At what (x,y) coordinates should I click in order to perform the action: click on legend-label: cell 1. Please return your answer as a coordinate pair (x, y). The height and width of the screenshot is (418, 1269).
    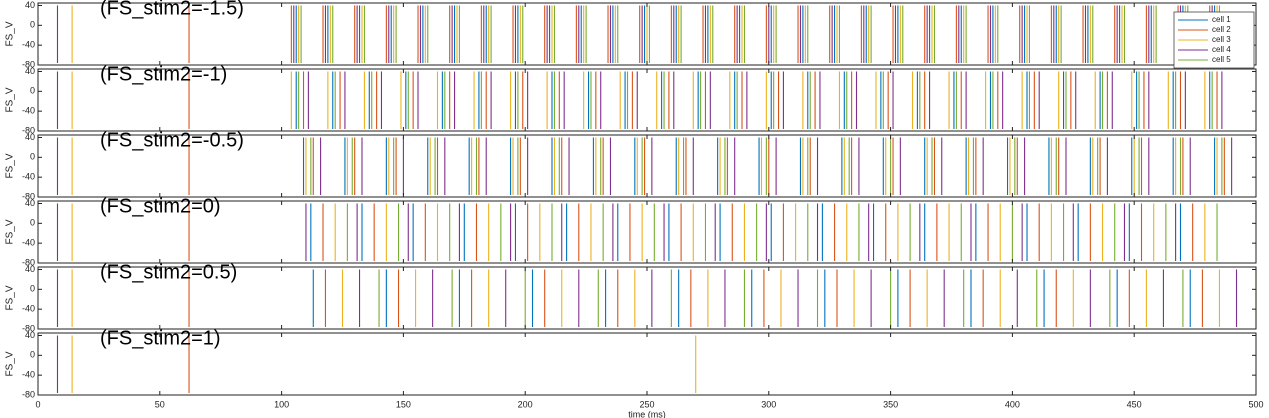
    Looking at the image, I should click on (1221, 19).